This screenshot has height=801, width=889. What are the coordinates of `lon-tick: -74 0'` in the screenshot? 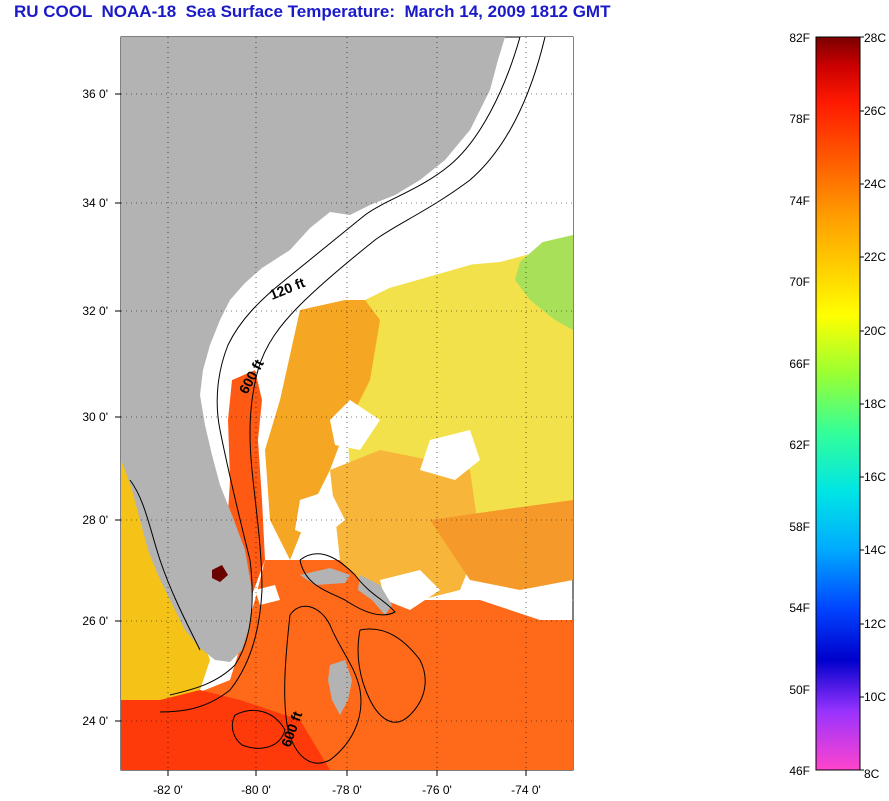 It's located at (526, 790).